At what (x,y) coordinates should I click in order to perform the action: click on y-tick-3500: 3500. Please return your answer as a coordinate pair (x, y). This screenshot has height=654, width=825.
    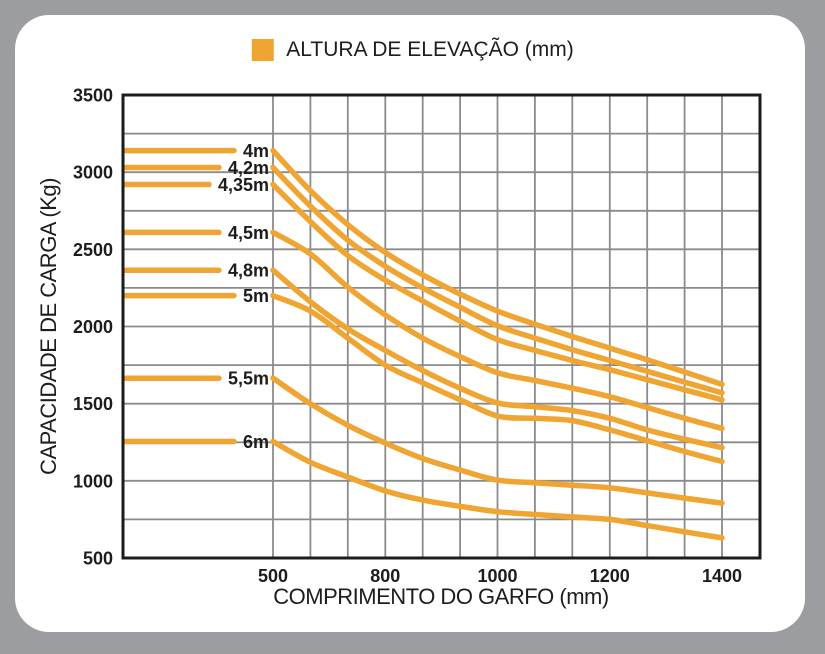
    Looking at the image, I should click on (93, 96).